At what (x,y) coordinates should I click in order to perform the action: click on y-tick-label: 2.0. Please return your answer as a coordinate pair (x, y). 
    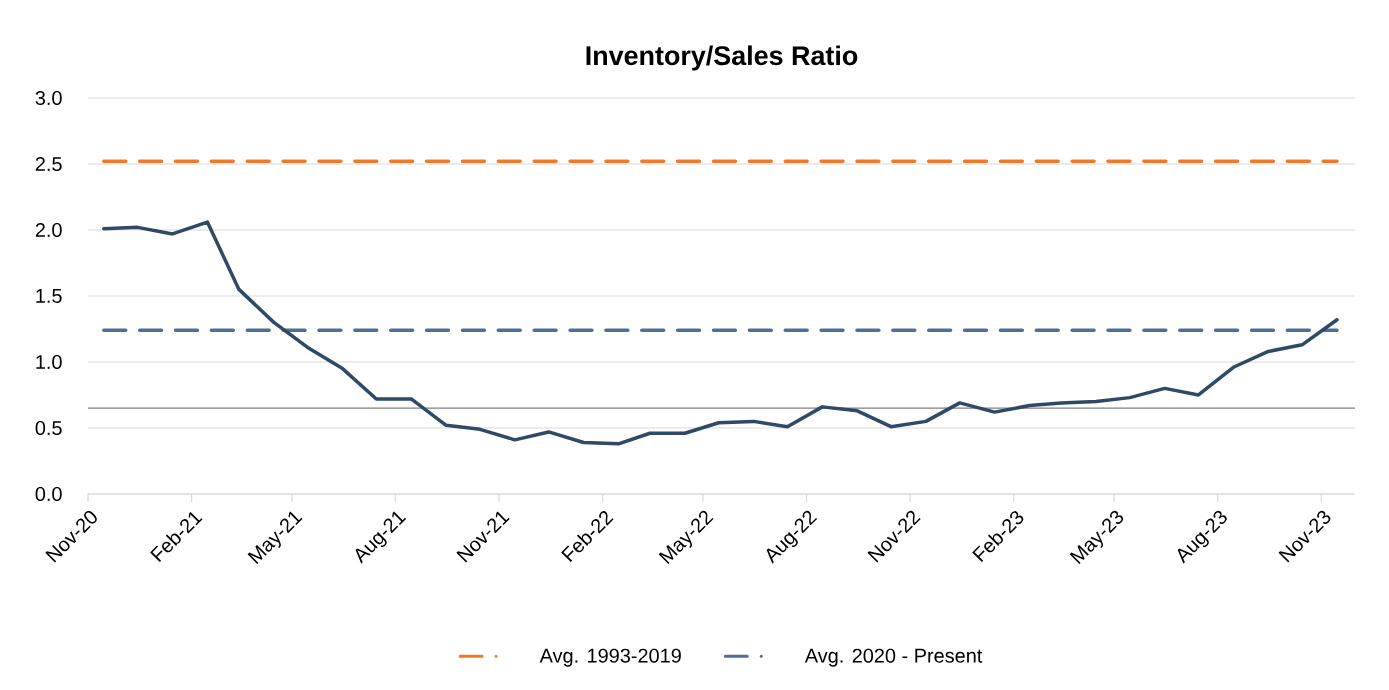
    Looking at the image, I should click on (48, 230).